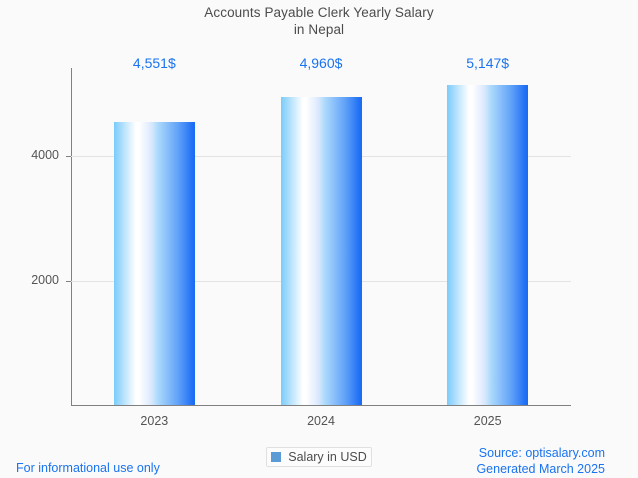 The width and height of the screenshot is (638, 478). Describe the element at coordinates (71, 236) in the screenshot. I see `y-axis-line` at that location.